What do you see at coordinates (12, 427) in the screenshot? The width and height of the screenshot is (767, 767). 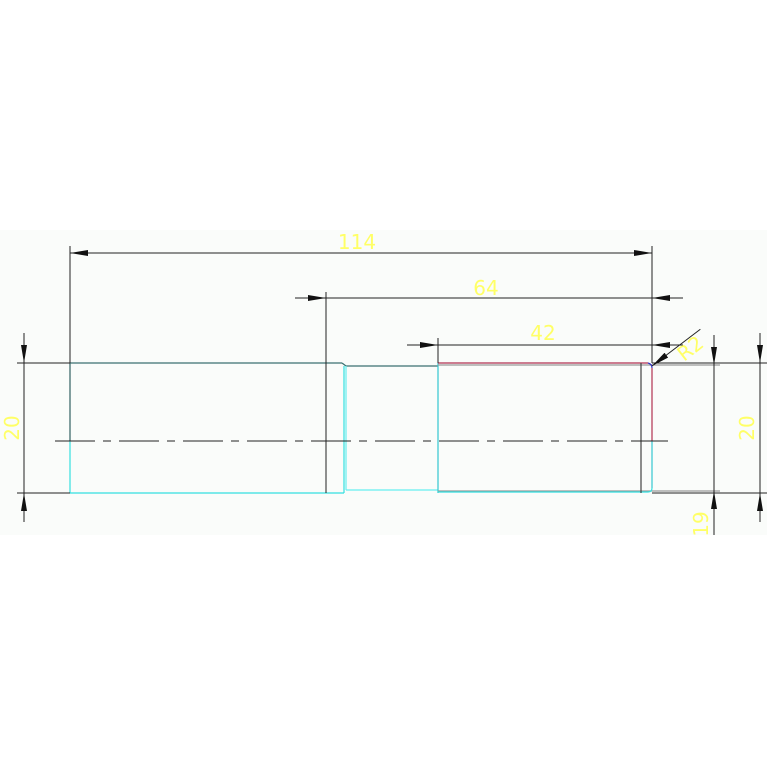 I see `dimension-text-left-20: 20` at bounding box center [12, 427].